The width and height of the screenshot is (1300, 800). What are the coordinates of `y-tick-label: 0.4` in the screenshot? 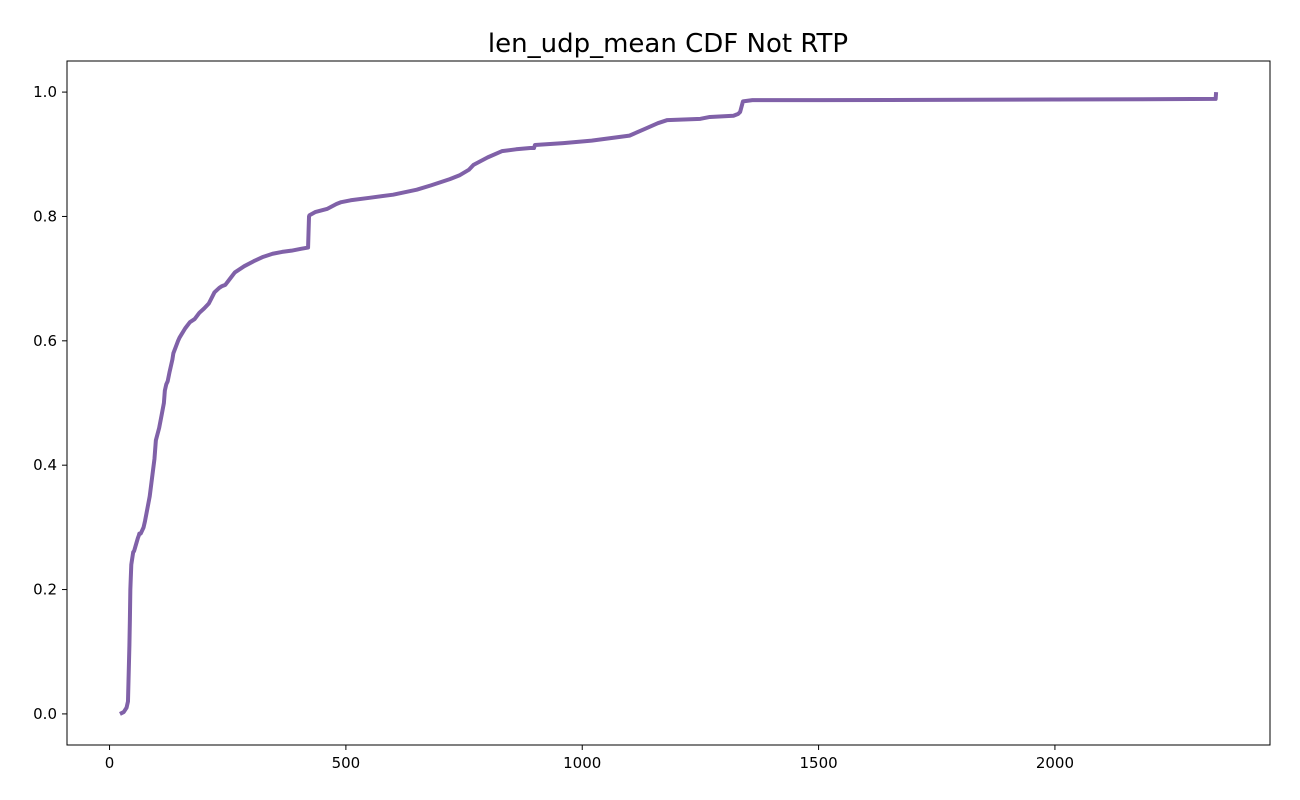 It's located at (45, 465).